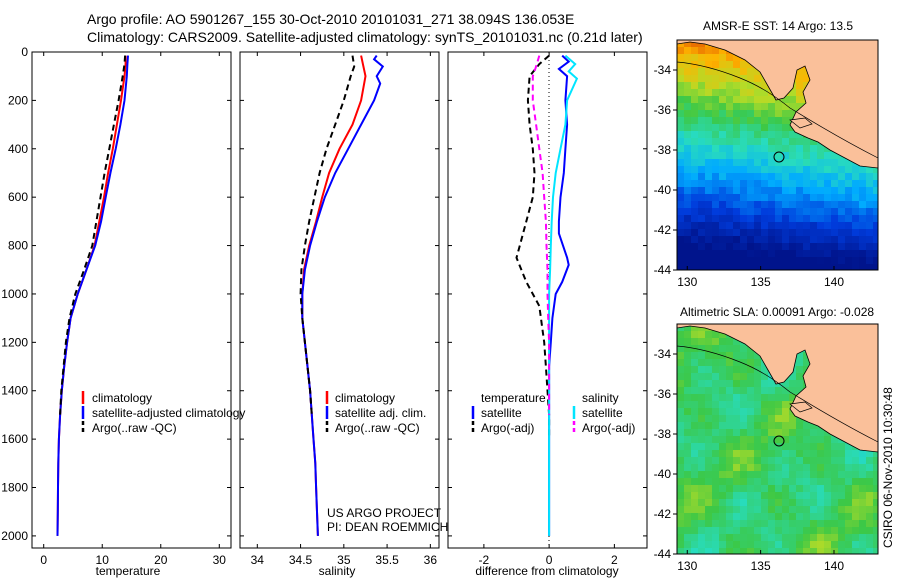  What do you see at coordinates (103, 560) in the screenshot?
I see `x-tick-label: 10` at bounding box center [103, 560].